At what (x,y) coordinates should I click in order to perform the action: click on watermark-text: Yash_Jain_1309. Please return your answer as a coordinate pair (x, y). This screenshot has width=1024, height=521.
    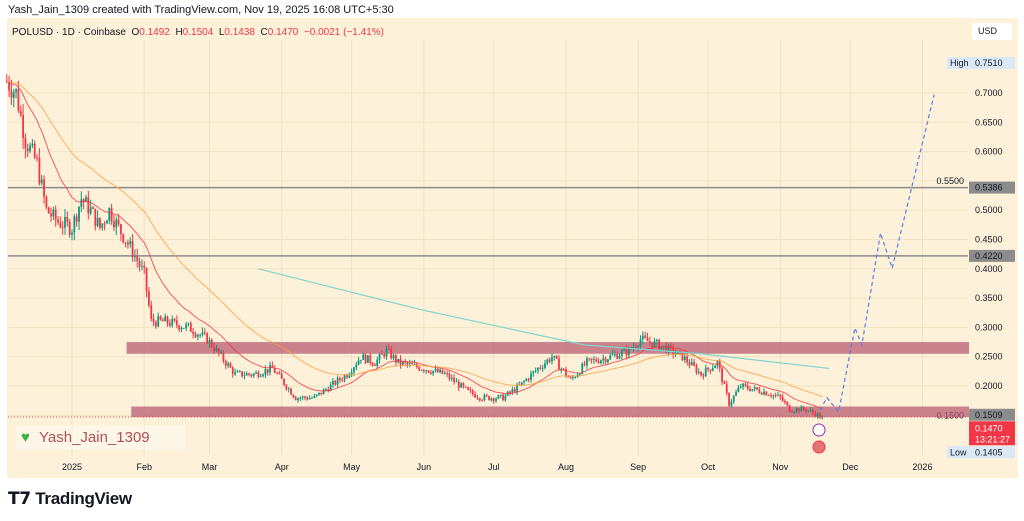
    Looking at the image, I should click on (94, 437).